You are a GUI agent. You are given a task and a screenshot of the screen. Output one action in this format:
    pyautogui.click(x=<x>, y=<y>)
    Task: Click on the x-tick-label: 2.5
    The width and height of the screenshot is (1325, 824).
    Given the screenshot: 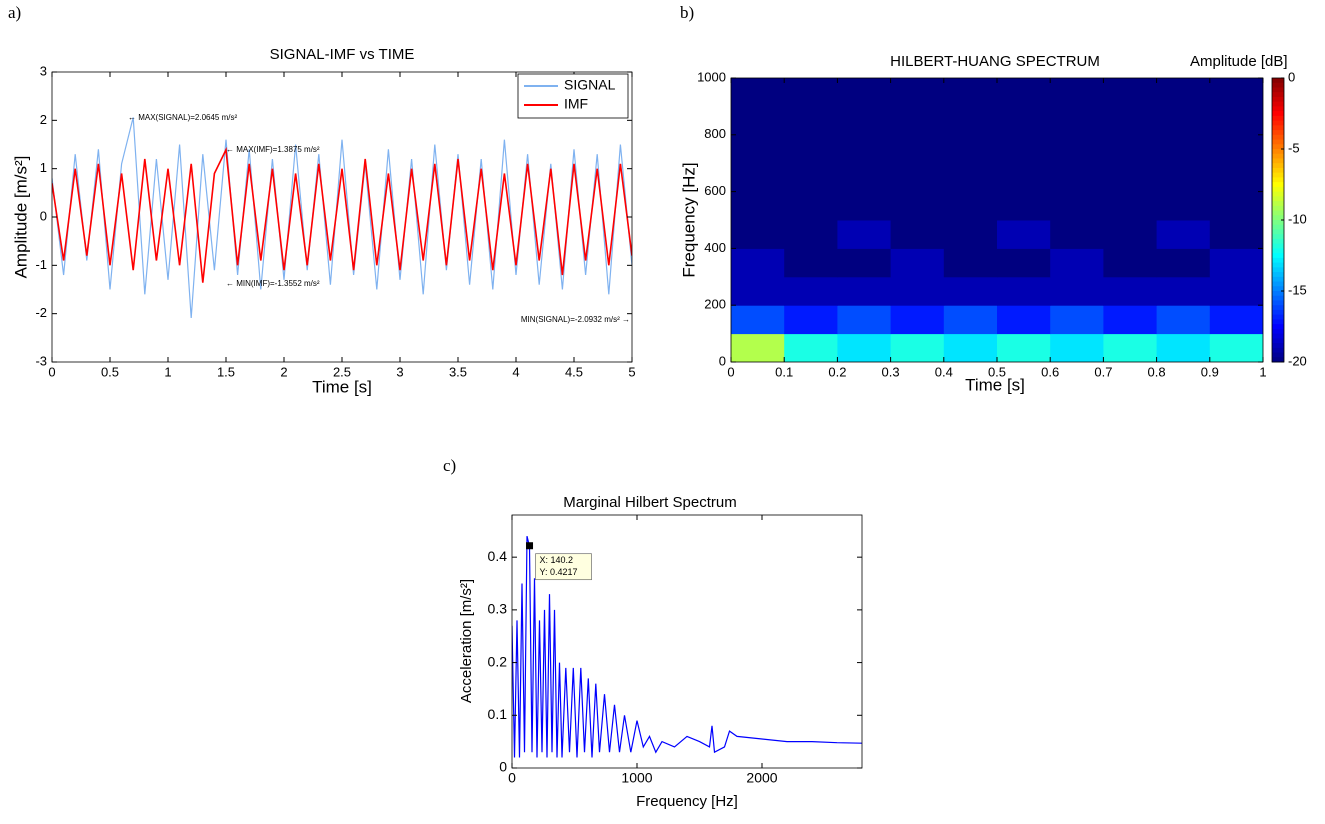 What is the action you would take?
    pyautogui.click(x=342, y=371)
    